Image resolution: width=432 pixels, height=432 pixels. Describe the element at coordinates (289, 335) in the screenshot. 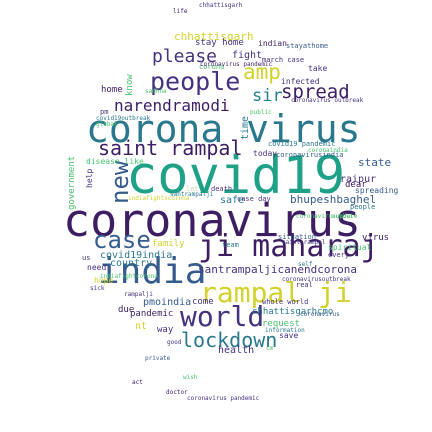

I see `word-save: save` at that location.